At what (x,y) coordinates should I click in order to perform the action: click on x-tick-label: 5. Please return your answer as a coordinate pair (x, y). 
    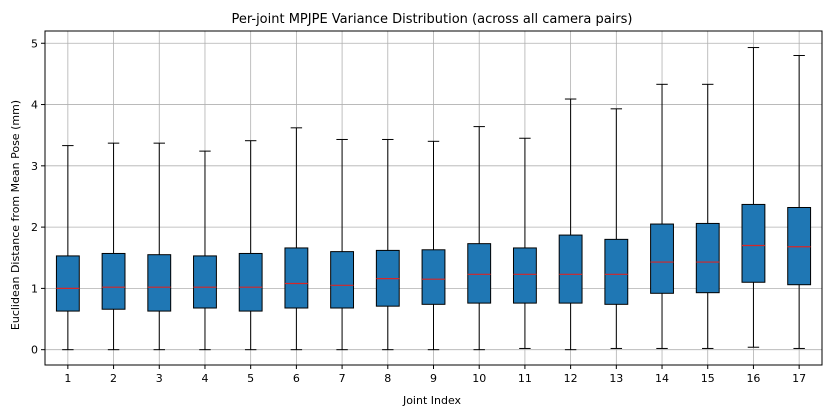
    Looking at the image, I should click on (250, 378).